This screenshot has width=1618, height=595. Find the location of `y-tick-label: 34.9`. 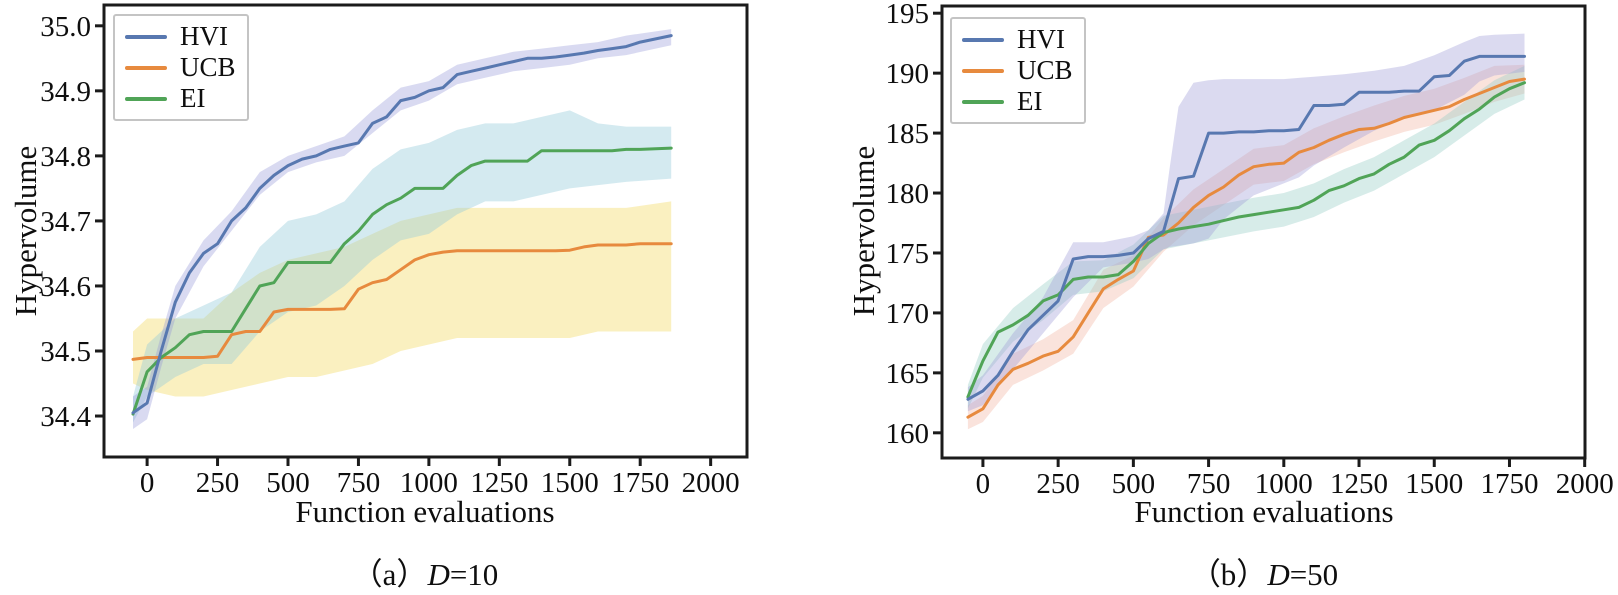

y-tick-label: 34.9 is located at coordinates (65, 92).